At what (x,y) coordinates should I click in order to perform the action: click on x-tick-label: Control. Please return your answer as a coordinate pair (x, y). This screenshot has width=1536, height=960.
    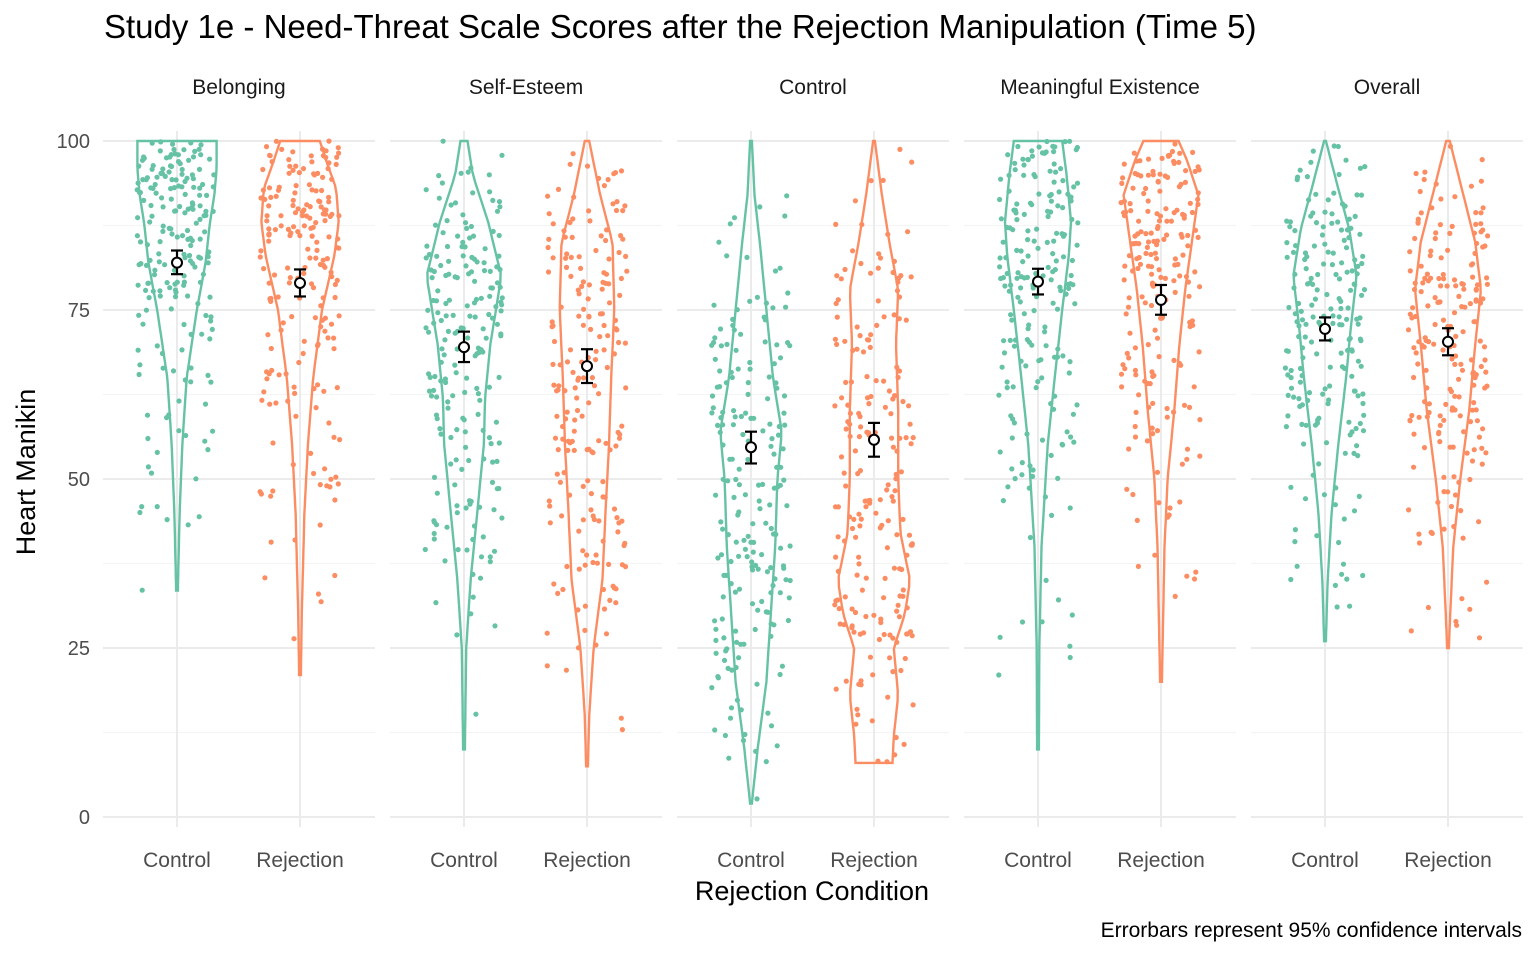
    Looking at the image, I should click on (1038, 860).